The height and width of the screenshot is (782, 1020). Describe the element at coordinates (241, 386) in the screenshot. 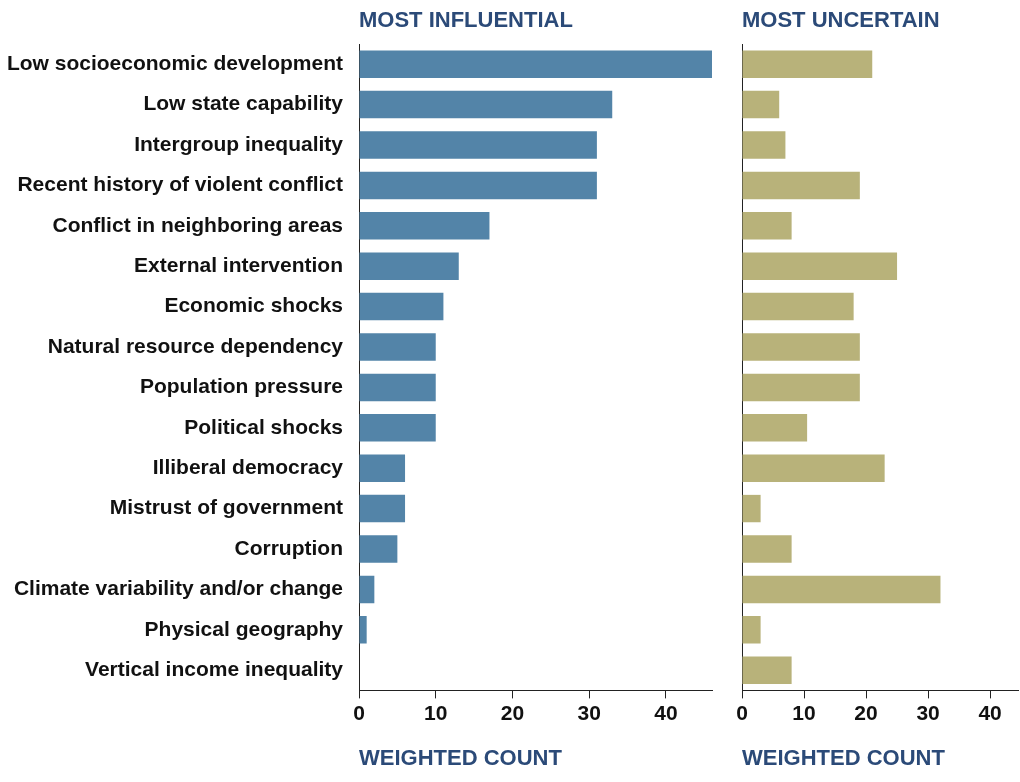

I see `y-tick-label: Population pressure` at that location.